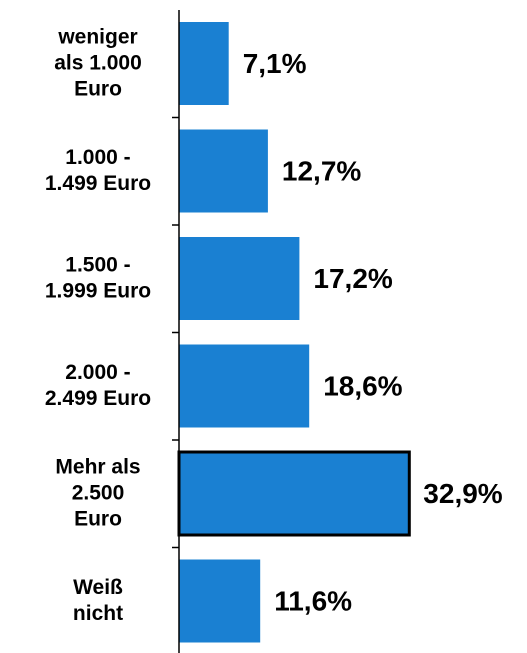 The height and width of the screenshot is (653, 527). Describe the element at coordinates (97, 36) in the screenshot. I see `category-line: weniger` at that location.